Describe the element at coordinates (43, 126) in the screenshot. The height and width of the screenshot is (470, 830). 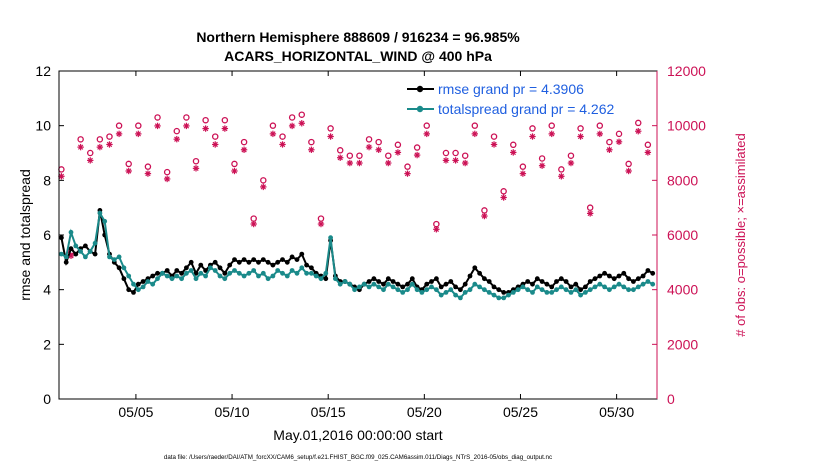
I see `y-tick-label-left: 10` at that location.